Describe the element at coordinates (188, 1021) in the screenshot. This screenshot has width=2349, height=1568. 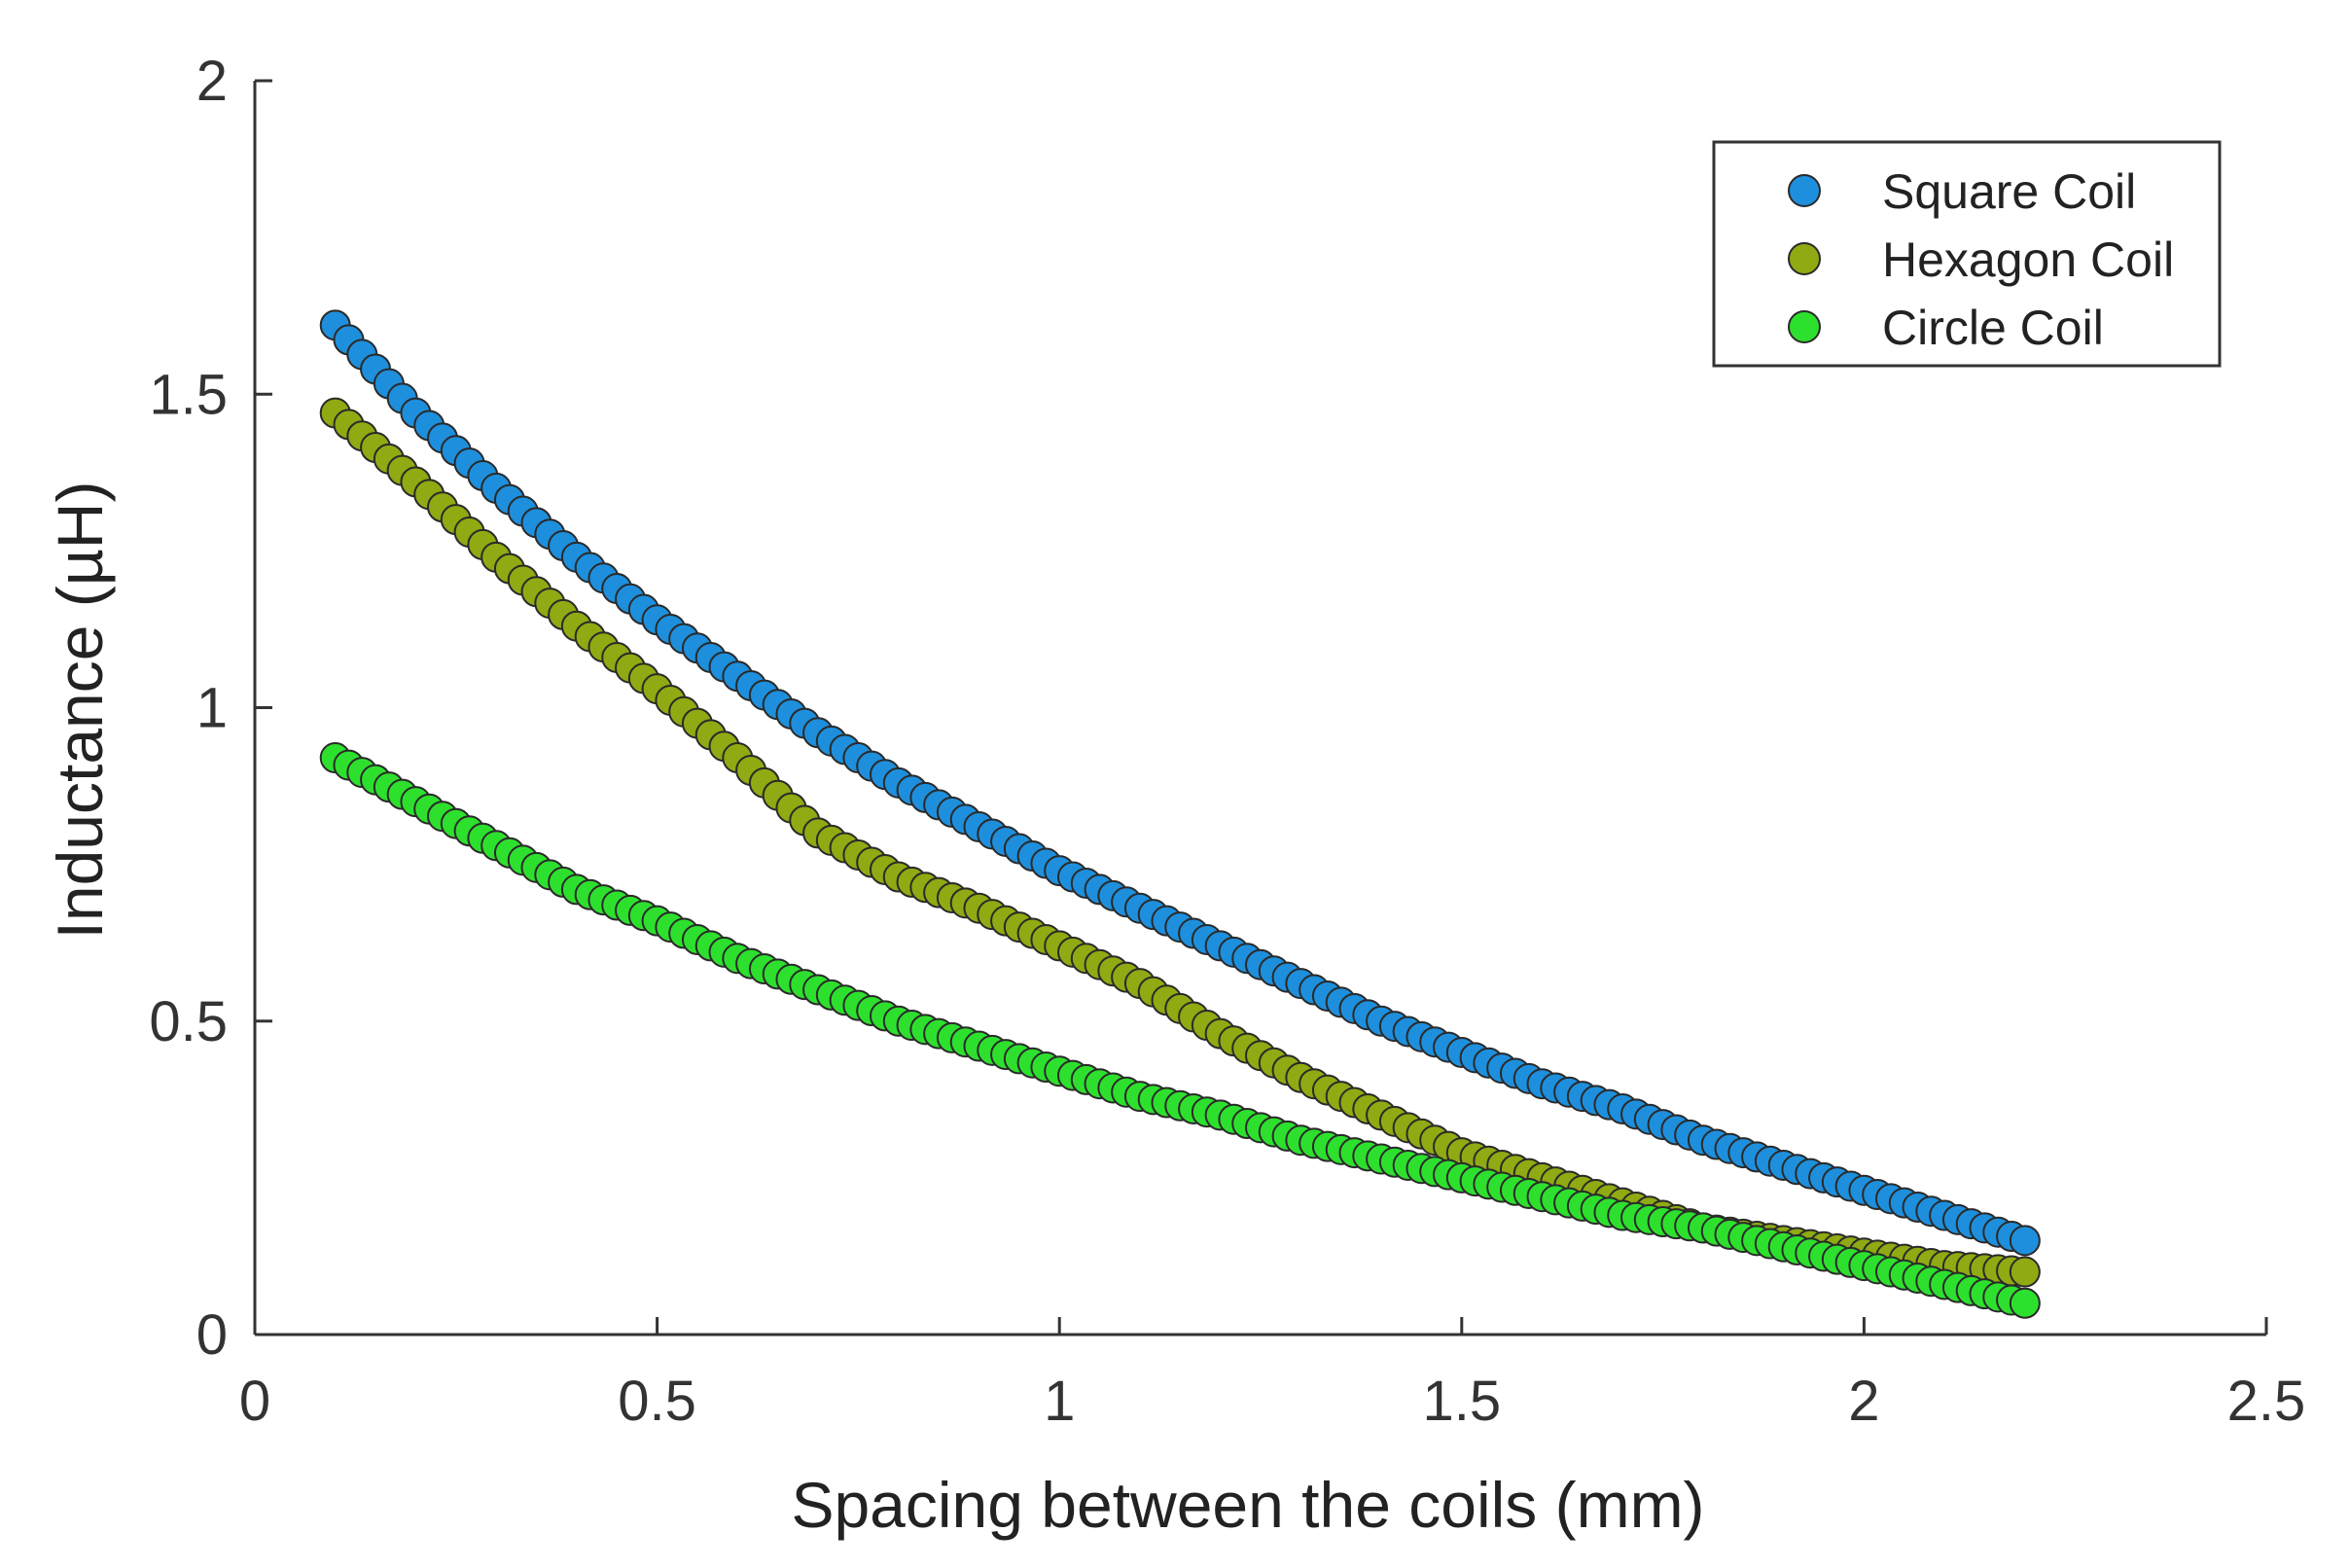
I see `y-tick-label: 0.5` at that location.